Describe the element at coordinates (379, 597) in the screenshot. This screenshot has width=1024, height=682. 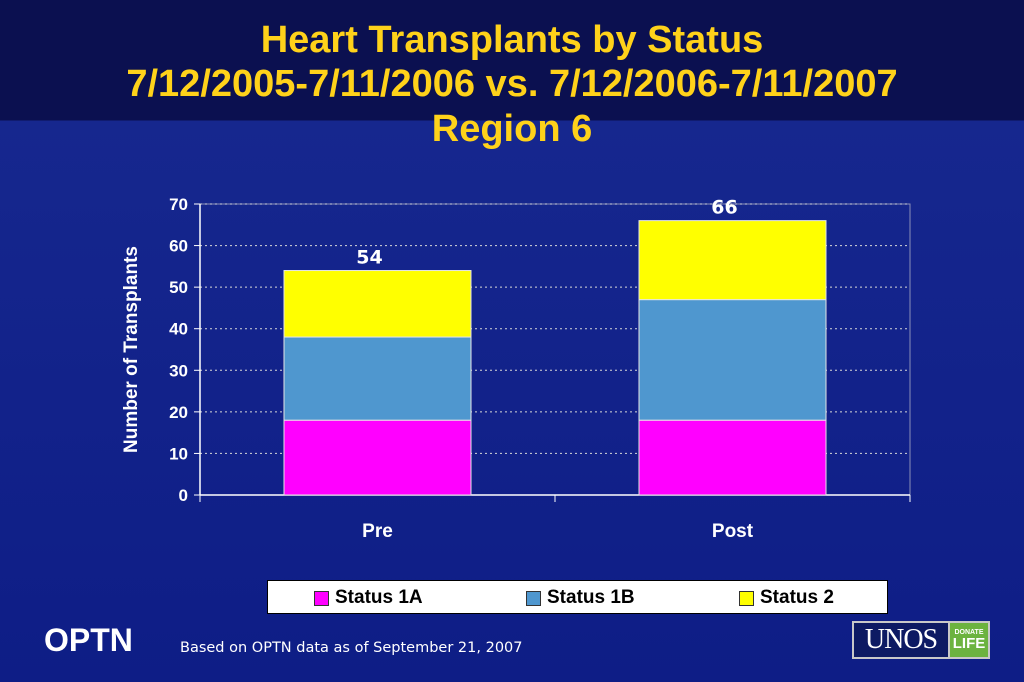
I see `legend-label-status-1a: Status 1A` at that location.